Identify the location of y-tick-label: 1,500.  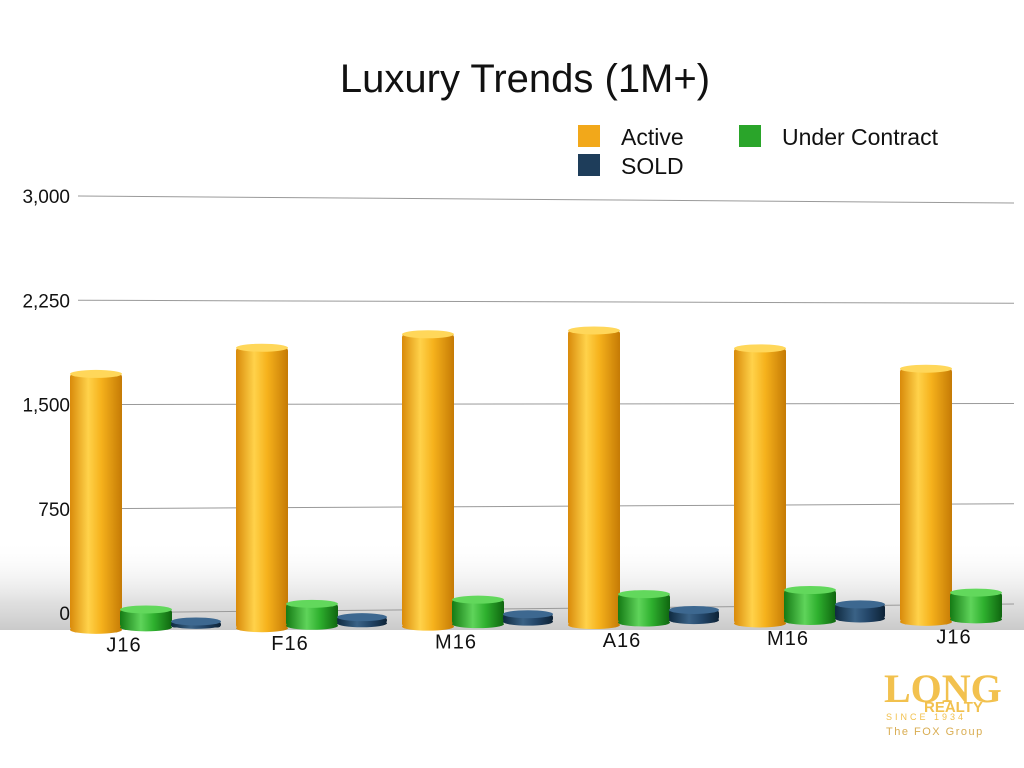
(46, 406).